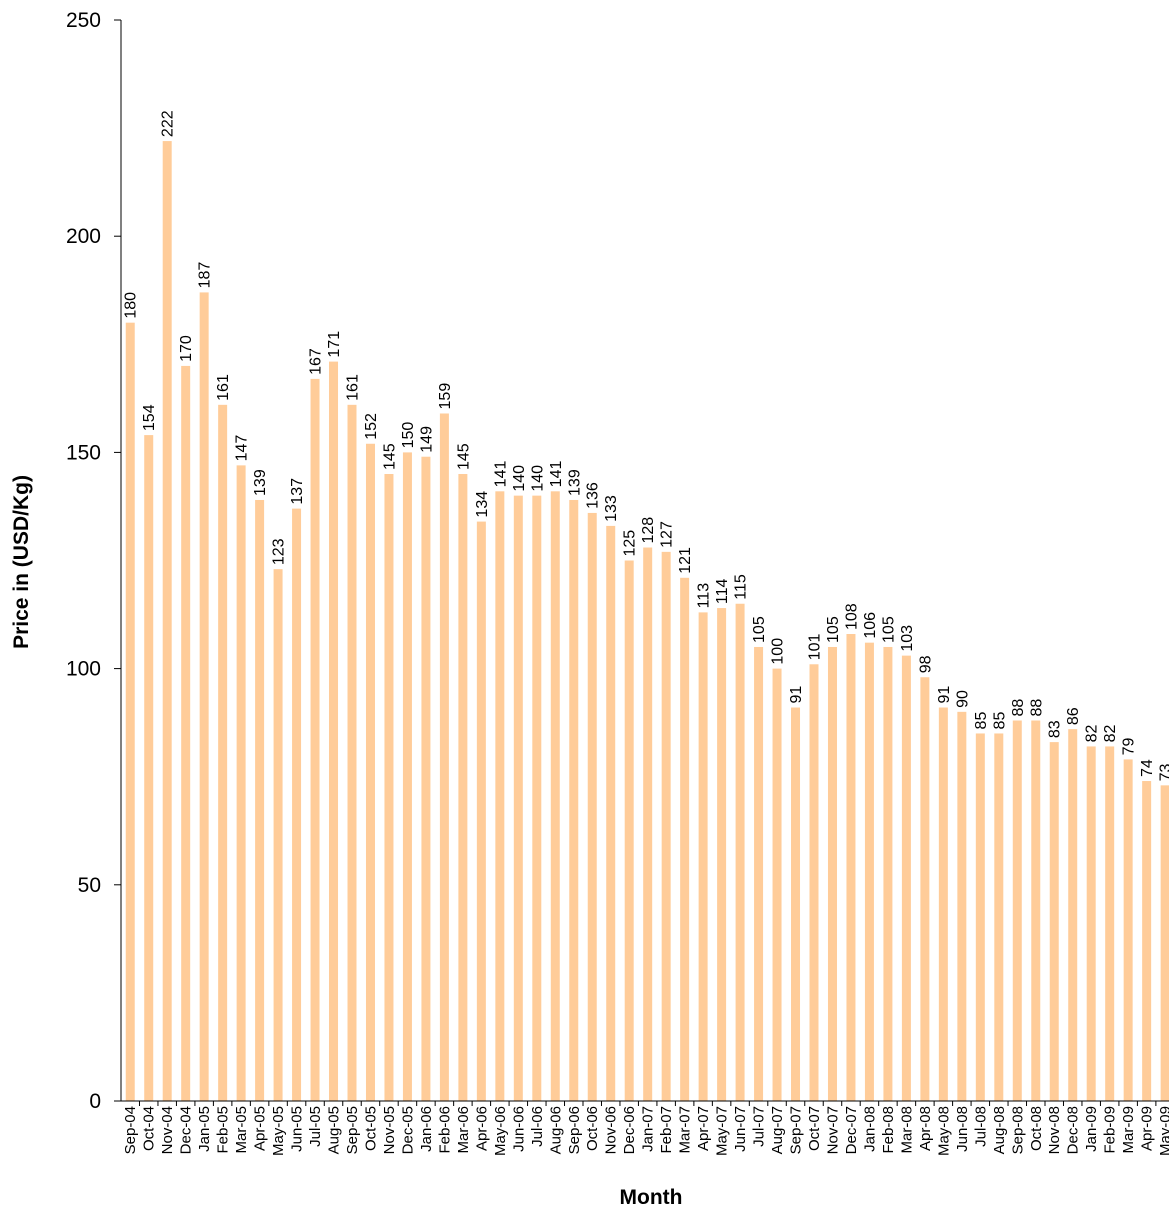 This screenshot has width=1169, height=1206. I want to click on x-tick-label: Sep-06, so click(574, 1130).